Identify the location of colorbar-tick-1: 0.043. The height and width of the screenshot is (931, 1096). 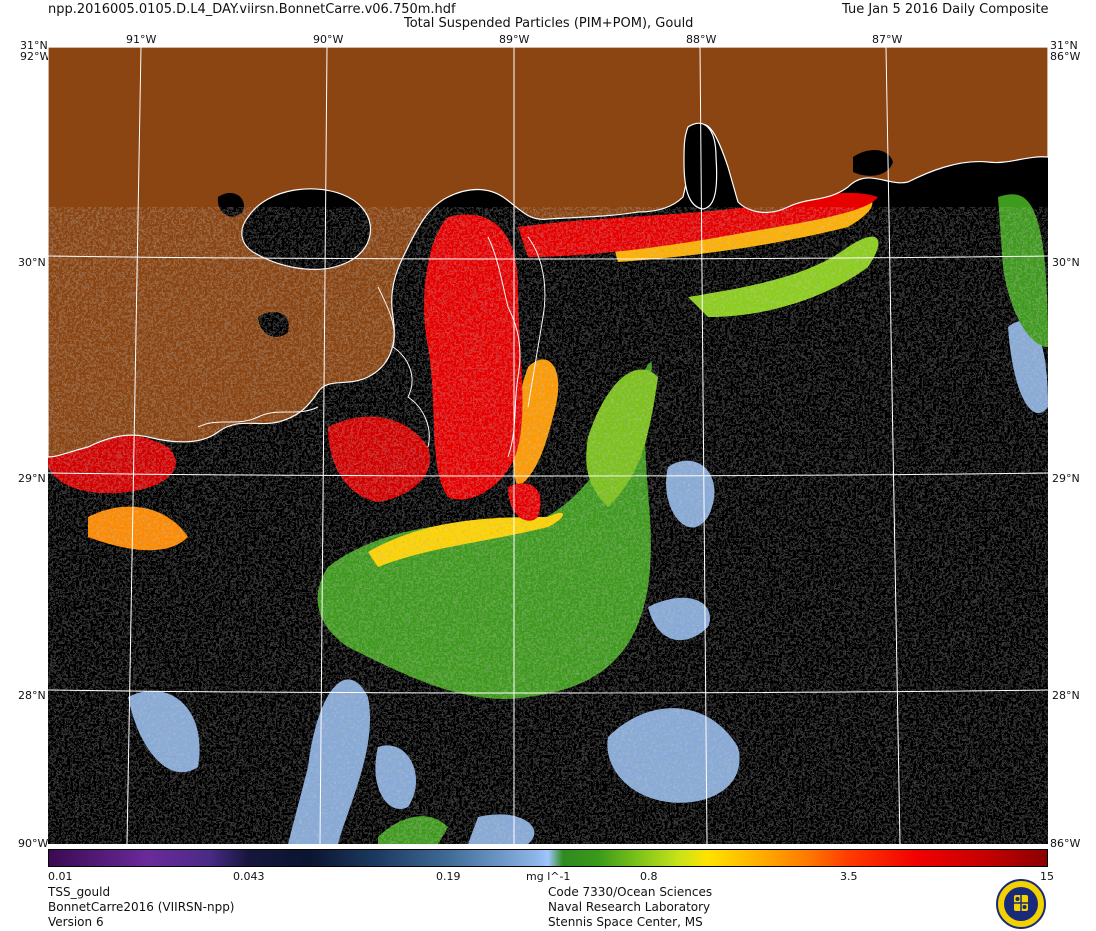
(249, 876).